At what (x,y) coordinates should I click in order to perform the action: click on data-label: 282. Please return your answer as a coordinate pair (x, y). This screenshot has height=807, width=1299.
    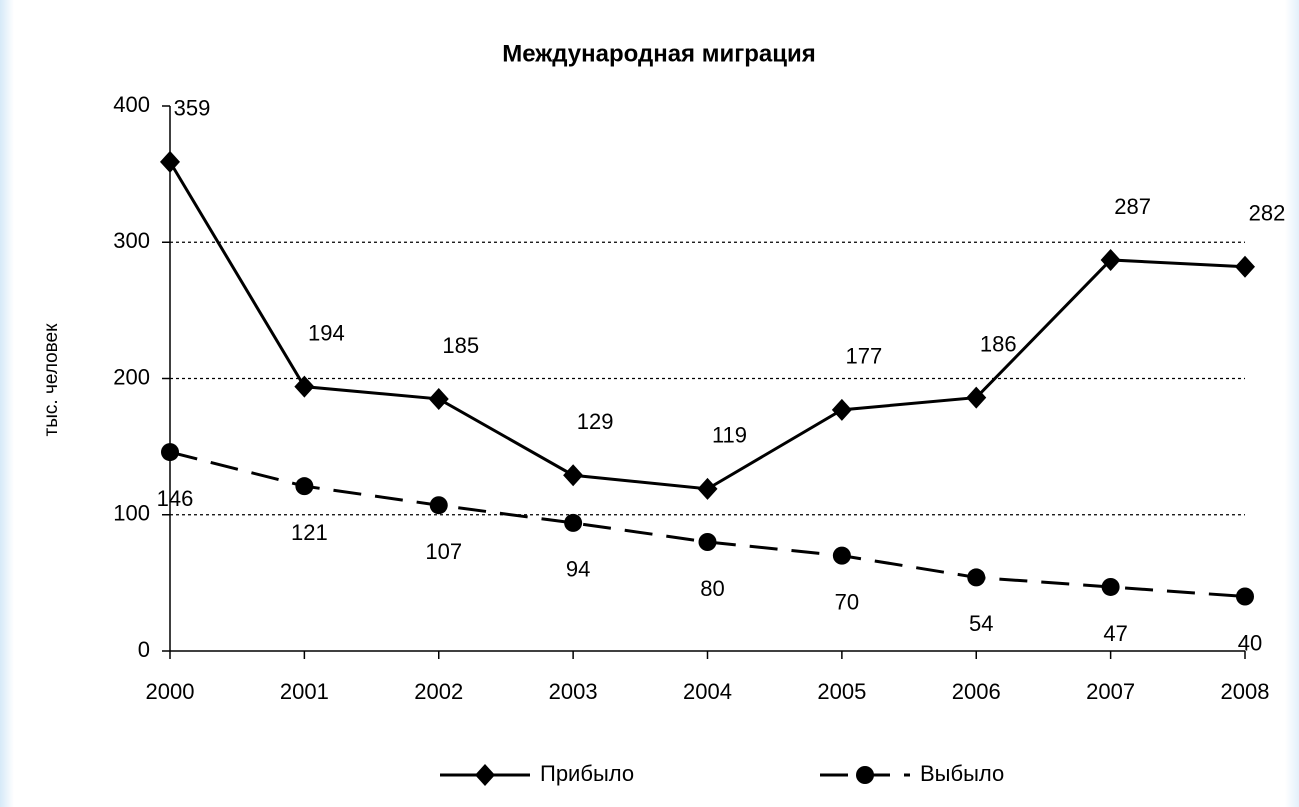
    Looking at the image, I should click on (1267, 213).